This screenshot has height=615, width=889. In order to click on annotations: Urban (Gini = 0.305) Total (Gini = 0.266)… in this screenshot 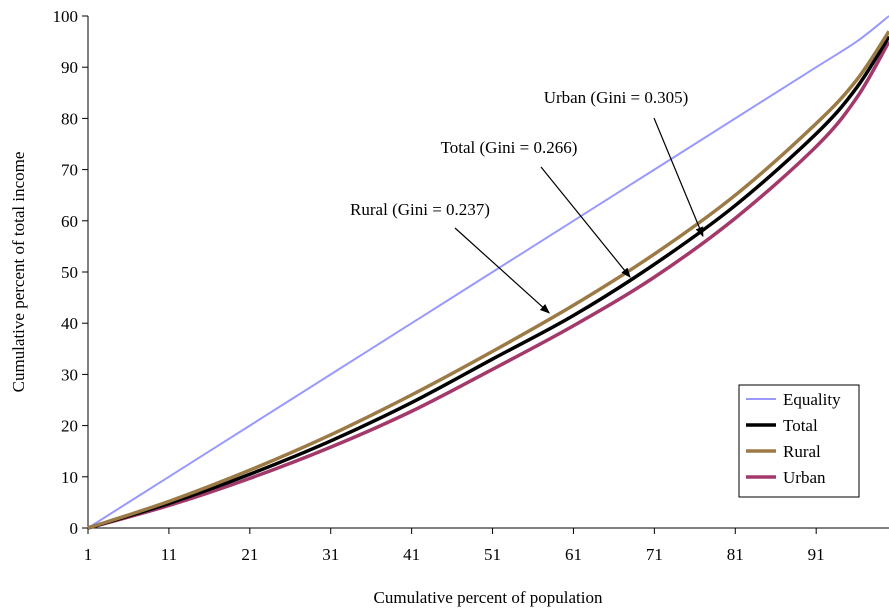, I will do `click(527, 201)`.